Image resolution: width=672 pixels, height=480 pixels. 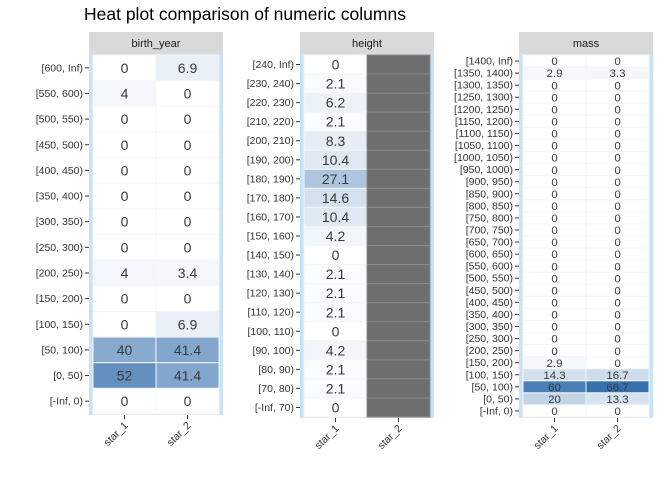 What do you see at coordinates (554, 400) in the screenshot?
I see `cell-value-label: 20` at bounding box center [554, 400].